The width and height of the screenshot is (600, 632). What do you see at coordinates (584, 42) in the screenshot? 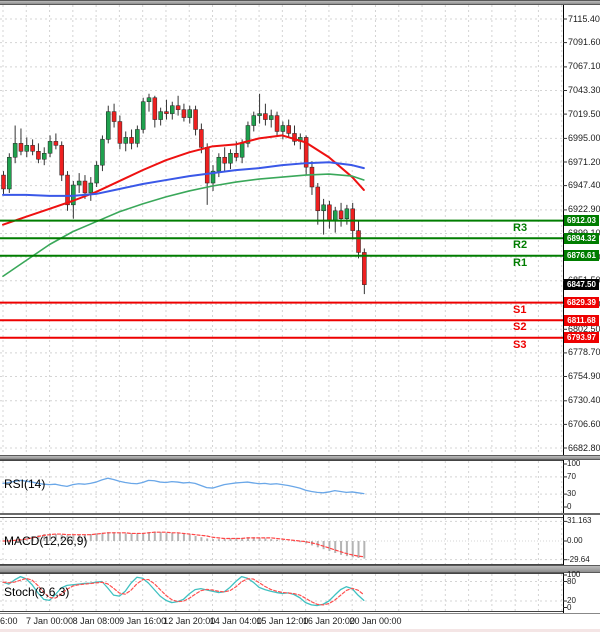
I see `price-axis-tick: 7091.60` at bounding box center [584, 42].